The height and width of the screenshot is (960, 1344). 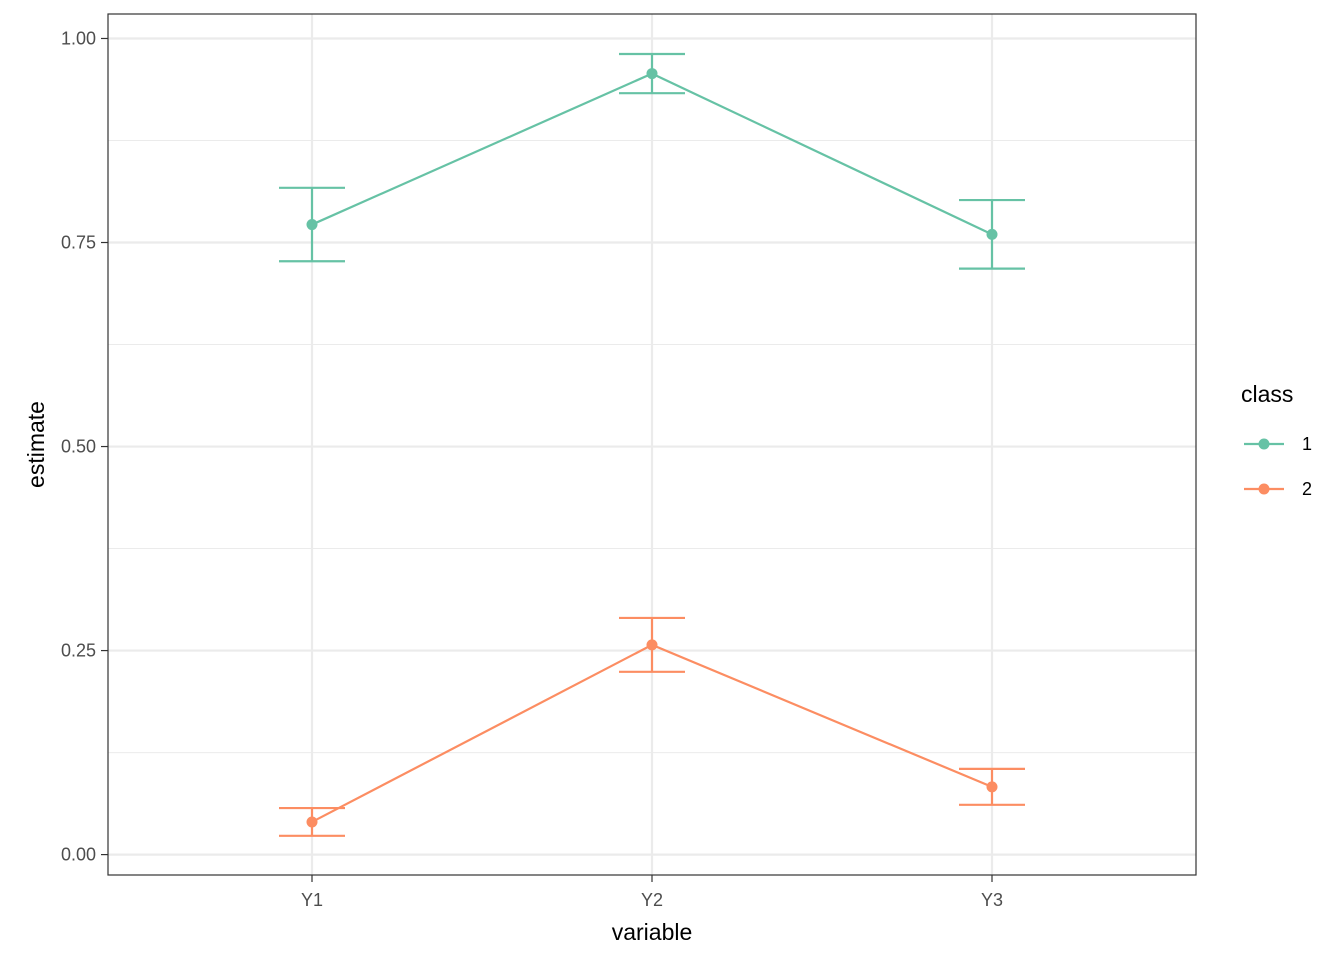 I want to click on x-tick-label: Y3, so click(x=992, y=900).